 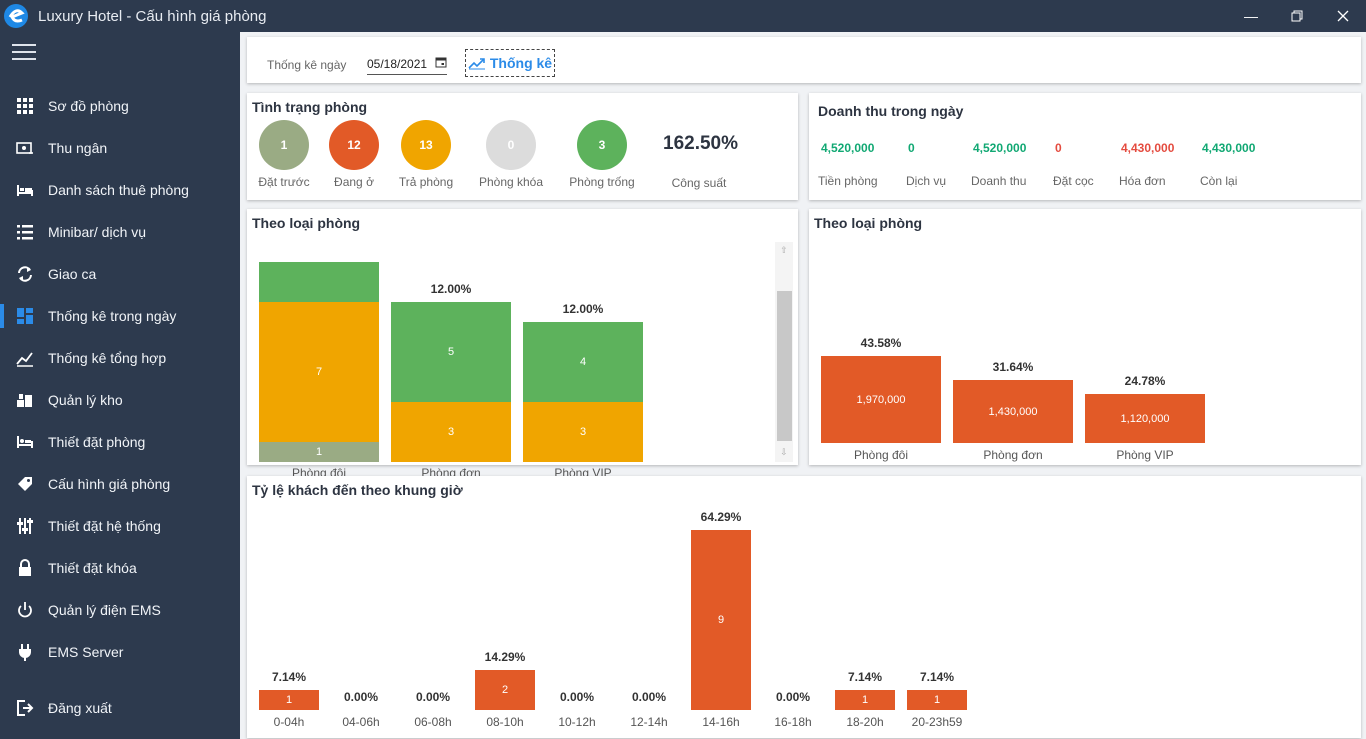 I want to click on room-status-label: Trả phòng, so click(x=426, y=182).